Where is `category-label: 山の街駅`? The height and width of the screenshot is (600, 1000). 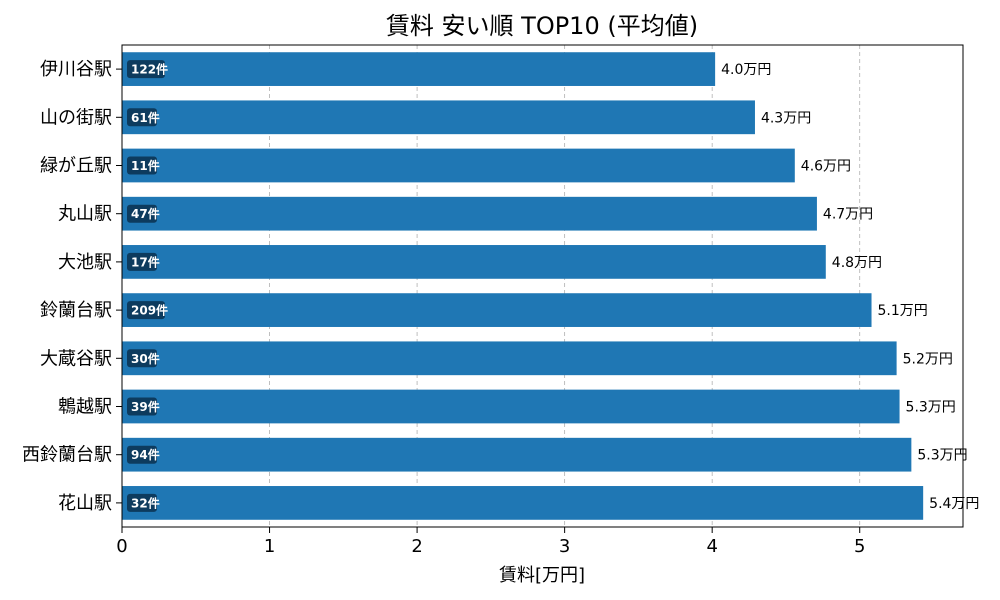 category-label: 山の街駅 is located at coordinates (76, 117).